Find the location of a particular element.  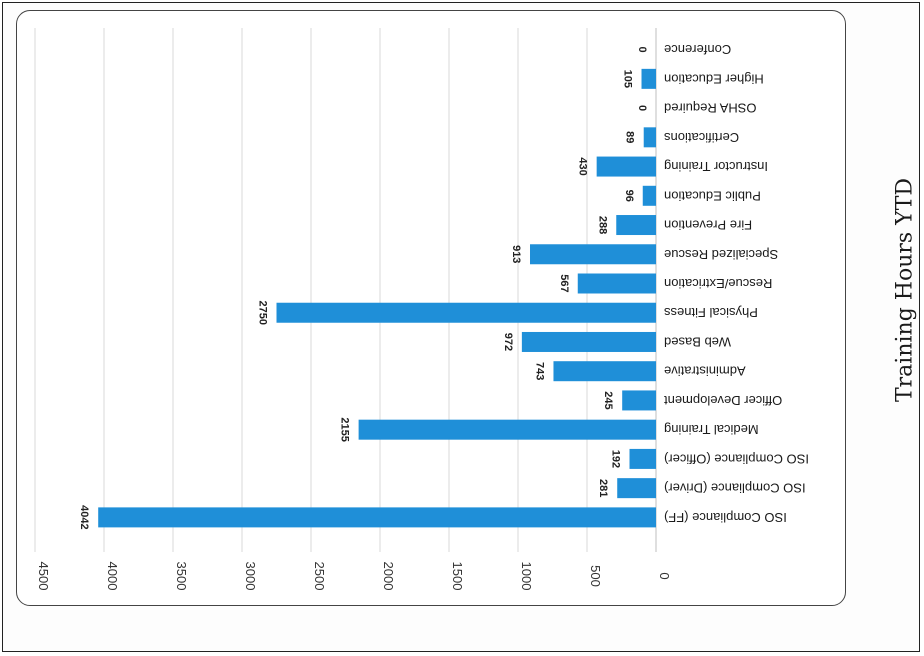

category-label: Administrative is located at coordinates (705, 371).